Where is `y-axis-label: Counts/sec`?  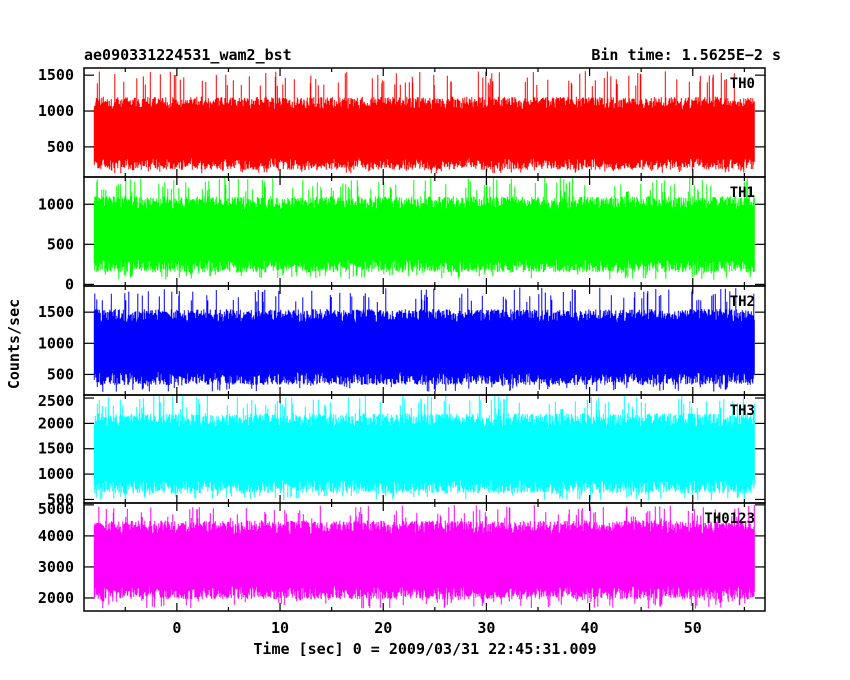
y-axis-label: Counts/sec is located at coordinates (14, 344).